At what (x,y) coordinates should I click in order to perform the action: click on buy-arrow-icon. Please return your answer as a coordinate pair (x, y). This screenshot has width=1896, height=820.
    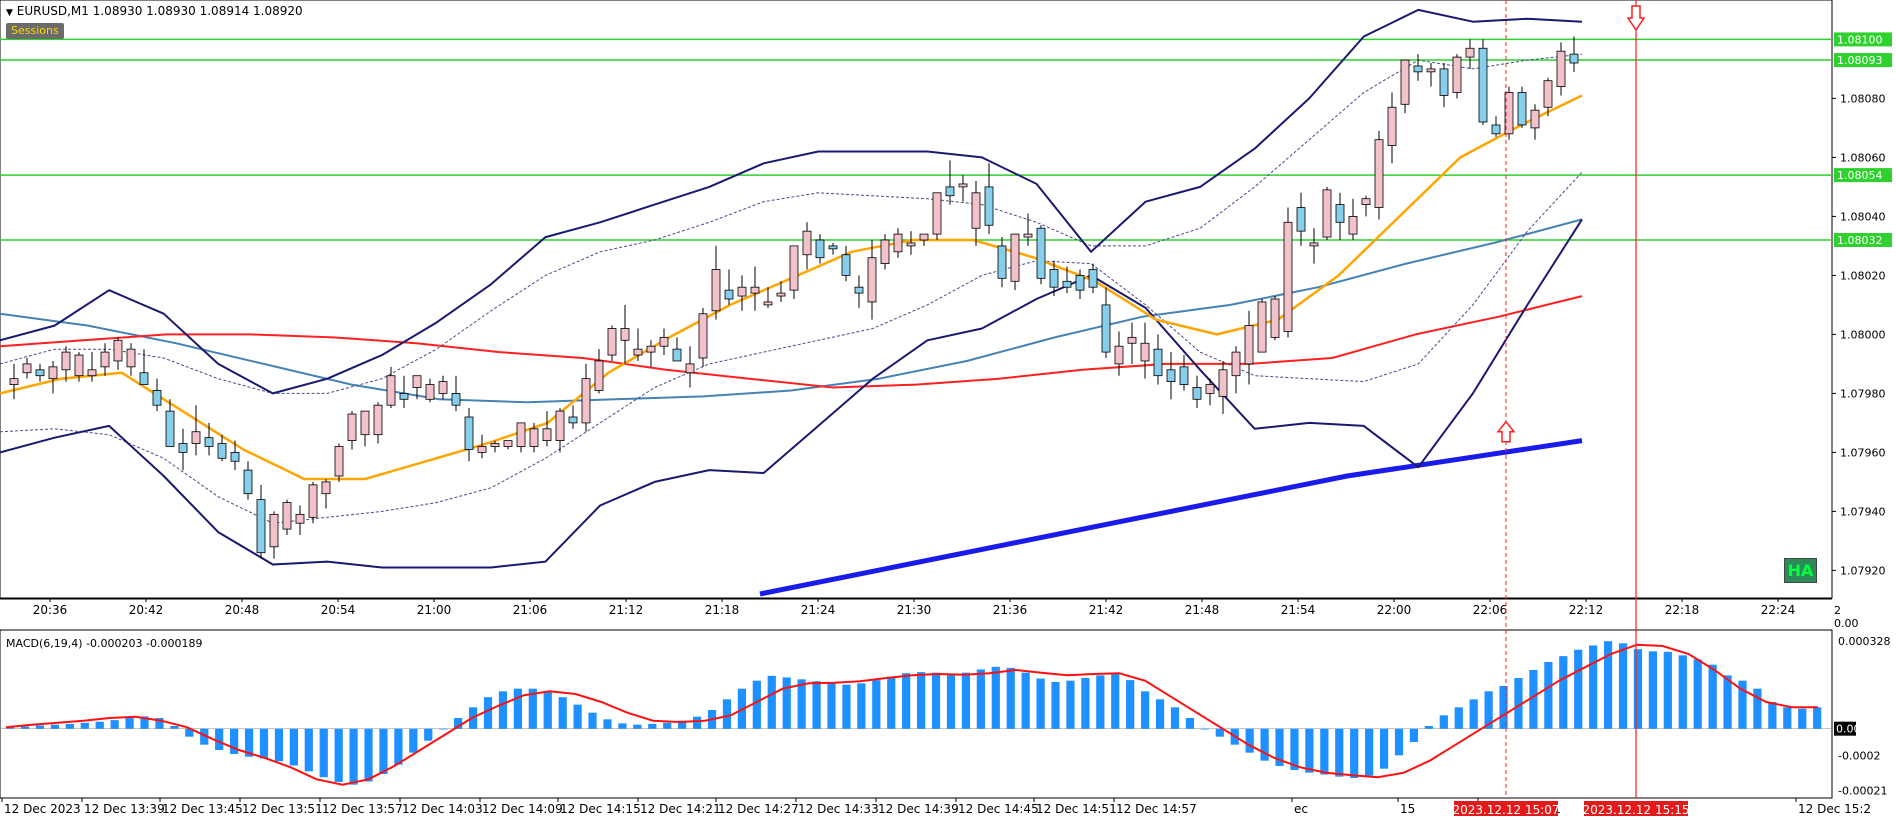
    Looking at the image, I should click on (1506, 431).